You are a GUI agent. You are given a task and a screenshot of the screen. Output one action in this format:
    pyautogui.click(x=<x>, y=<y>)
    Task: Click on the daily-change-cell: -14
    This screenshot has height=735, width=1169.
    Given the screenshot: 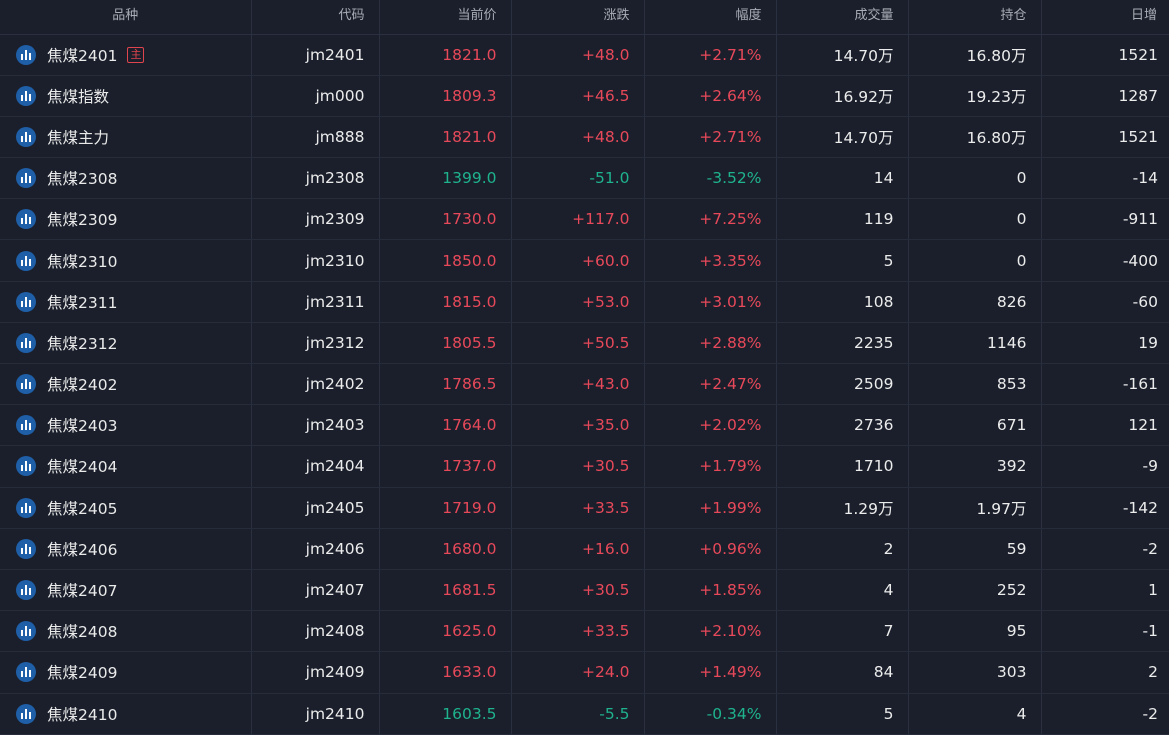 What is the action you would take?
    pyautogui.click(x=1105, y=178)
    